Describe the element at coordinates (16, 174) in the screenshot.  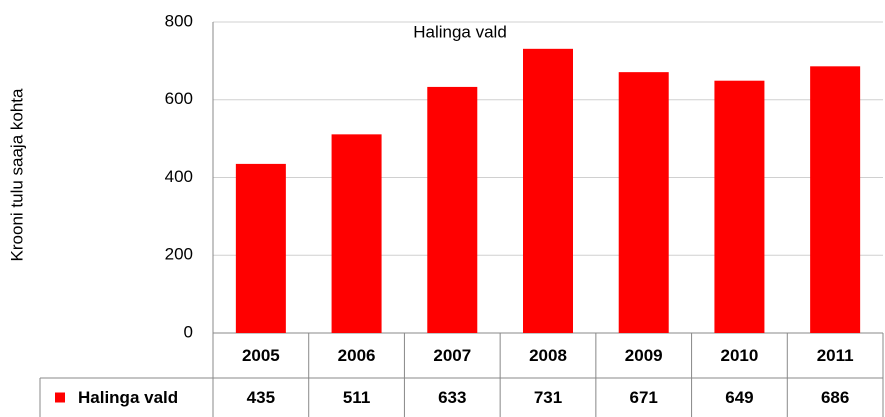
I see `y-axis-label: Krooni tulu saaja kohta` at that location.